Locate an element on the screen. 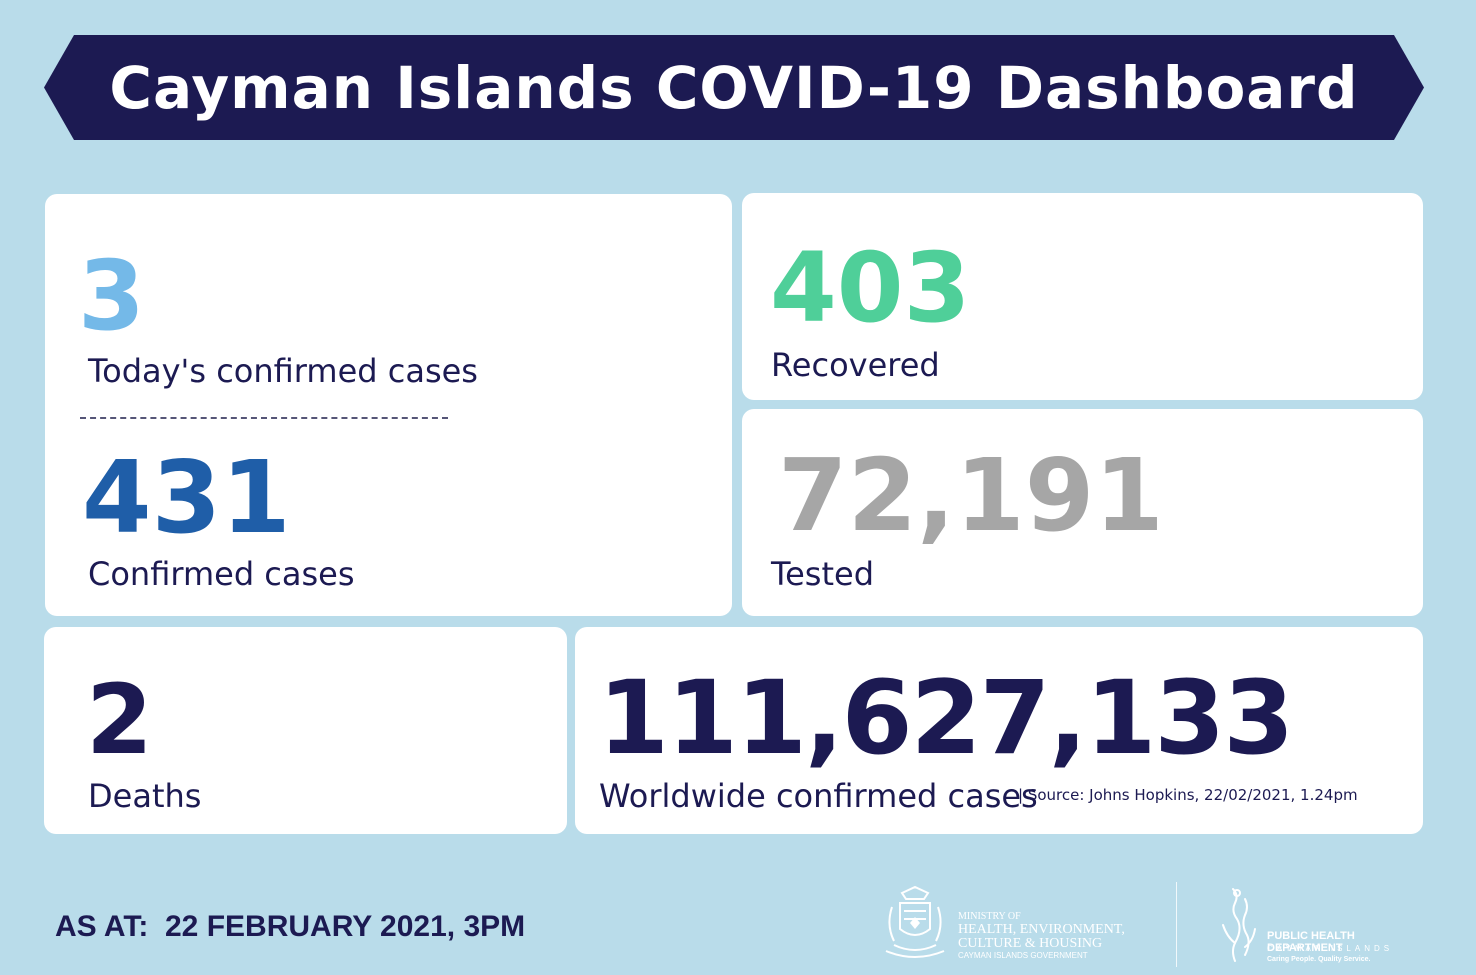 This screenshot has width=1476, height=975. ministry-line-1: MINISTRY OF is located at coordinates (989, 916).